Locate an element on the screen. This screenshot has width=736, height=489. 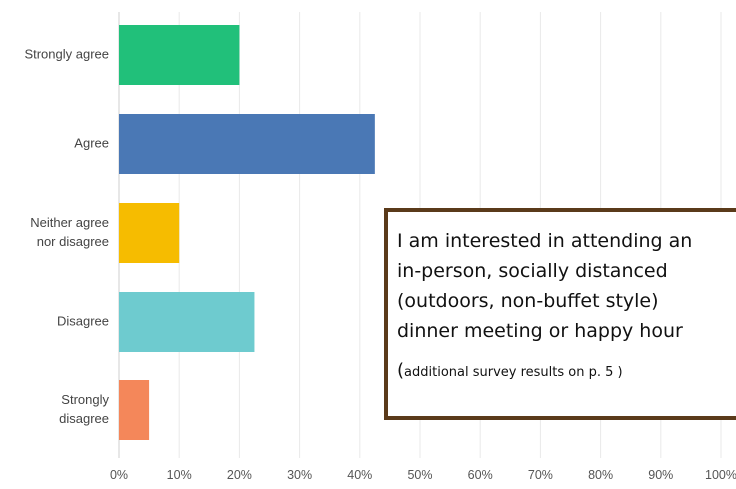
x-tick-label: 10% is located at coordinates (179, 475).